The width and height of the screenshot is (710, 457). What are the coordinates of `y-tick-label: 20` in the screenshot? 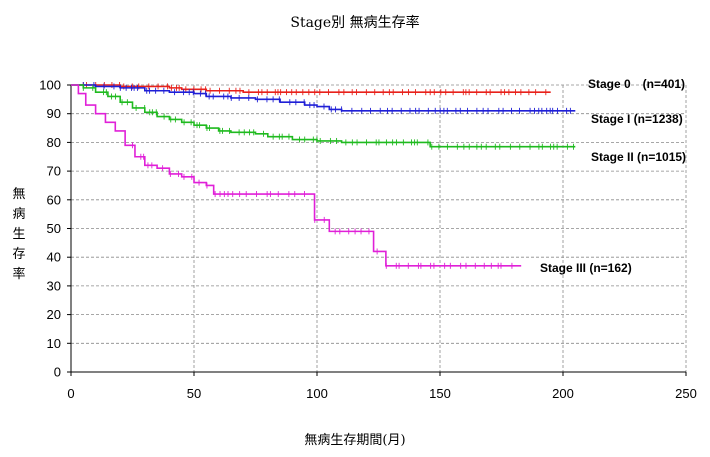 It's located at (54, 314).